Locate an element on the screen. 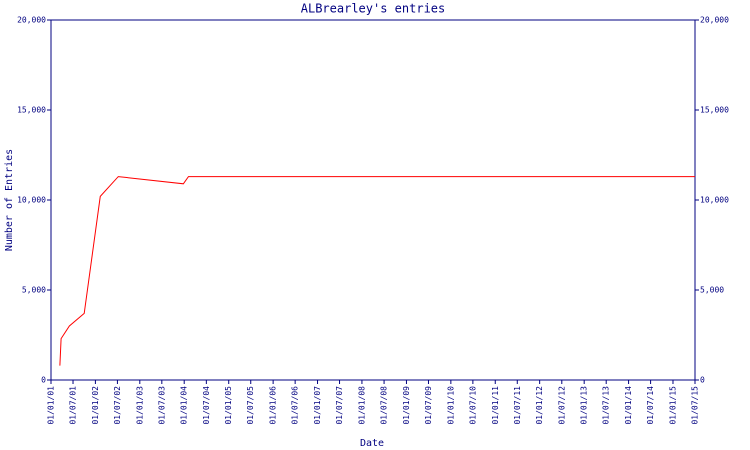 The image size is (750, 450). y-tick-label: 10,000 is located at coordinates (31, 200).